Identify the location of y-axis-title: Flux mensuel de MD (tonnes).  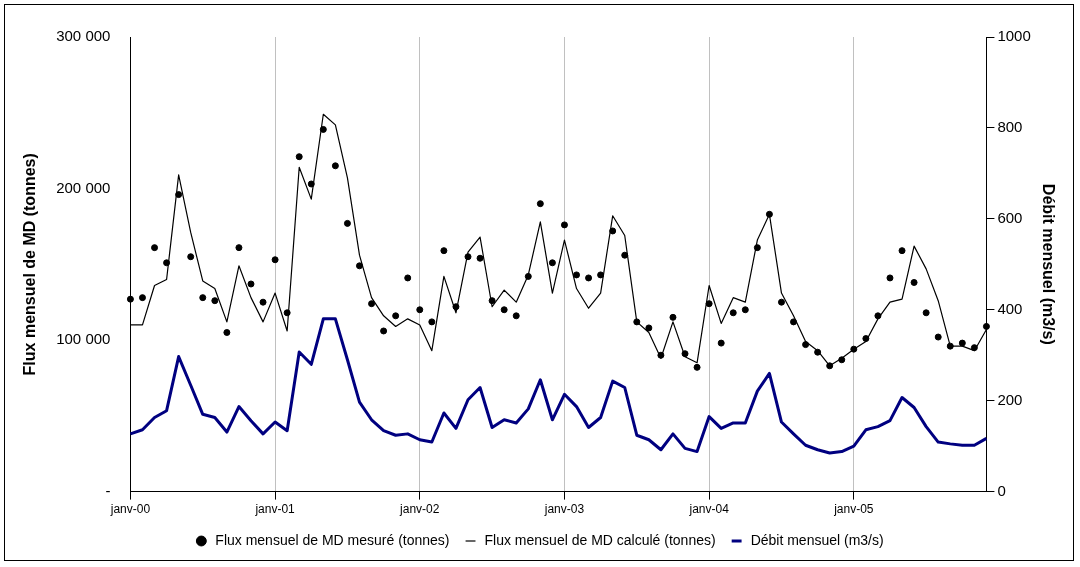
(30, 264).